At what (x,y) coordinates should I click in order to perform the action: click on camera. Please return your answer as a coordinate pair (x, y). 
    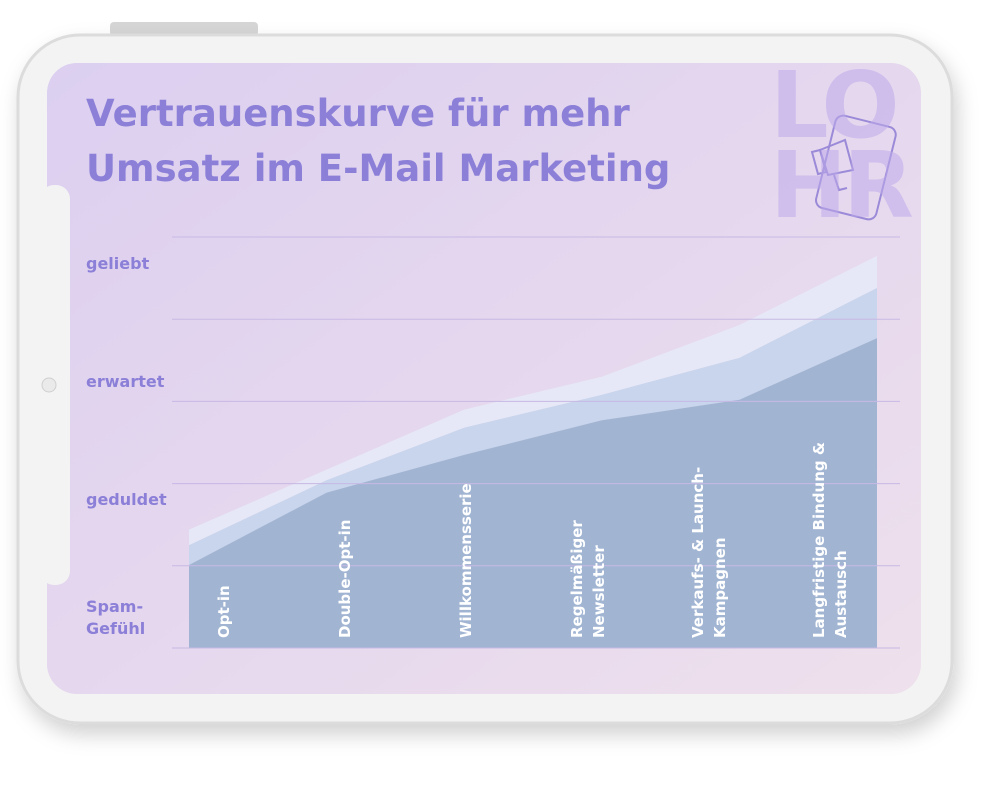
    Looking at the image, I should click on (49, 385).